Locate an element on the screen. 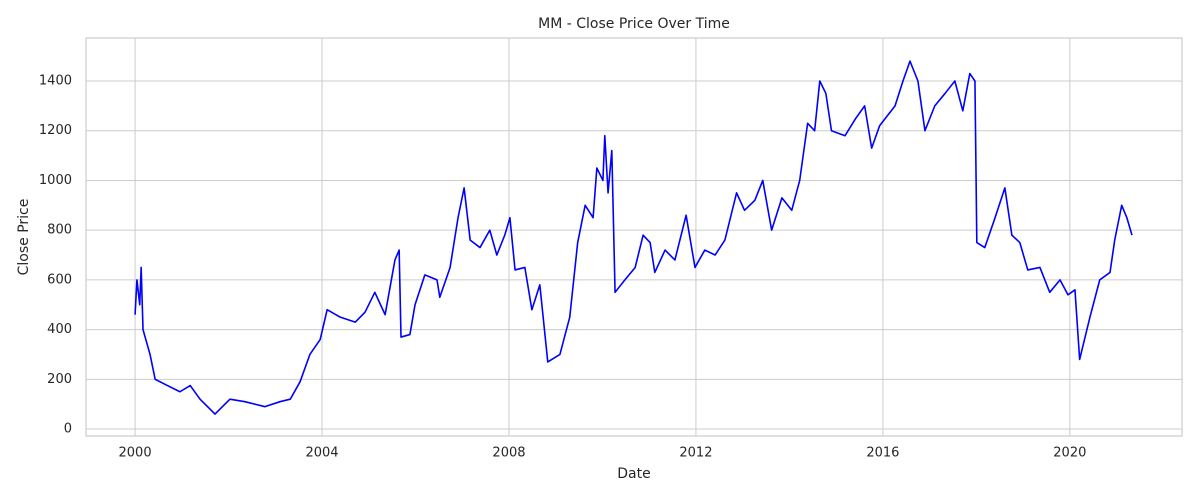  y-tick-label: 1000 is located at coordinates (55, 180).